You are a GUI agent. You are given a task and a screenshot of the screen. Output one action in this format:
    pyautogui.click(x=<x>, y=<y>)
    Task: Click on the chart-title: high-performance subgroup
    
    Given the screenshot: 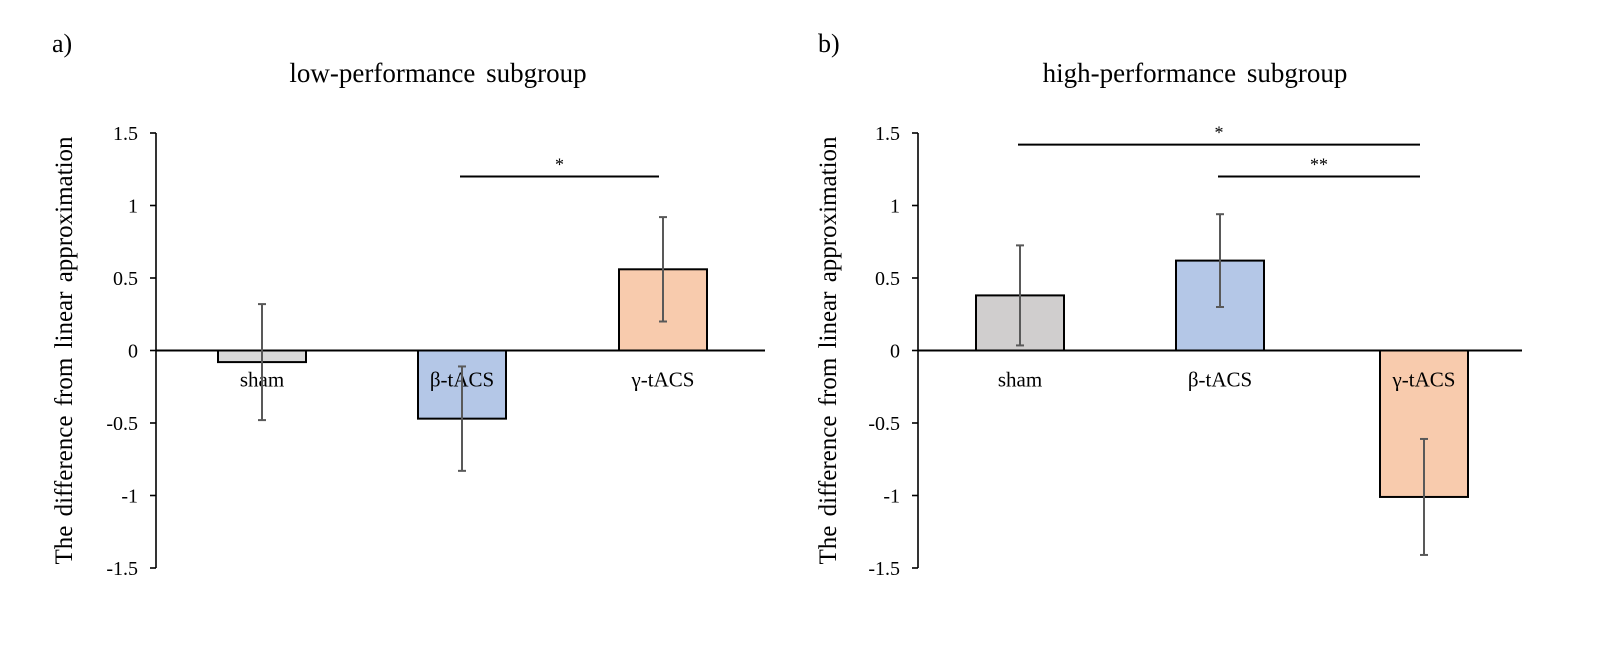 What is the action you would take?
    pyautogui.click(x=1195, y=73)
    